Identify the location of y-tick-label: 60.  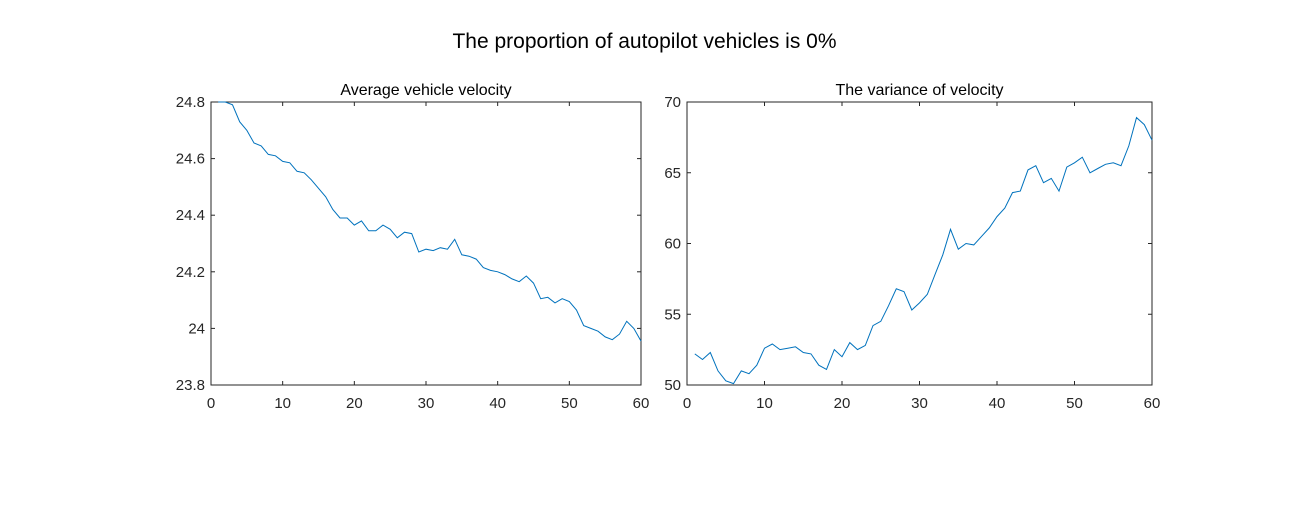
(672, 244).